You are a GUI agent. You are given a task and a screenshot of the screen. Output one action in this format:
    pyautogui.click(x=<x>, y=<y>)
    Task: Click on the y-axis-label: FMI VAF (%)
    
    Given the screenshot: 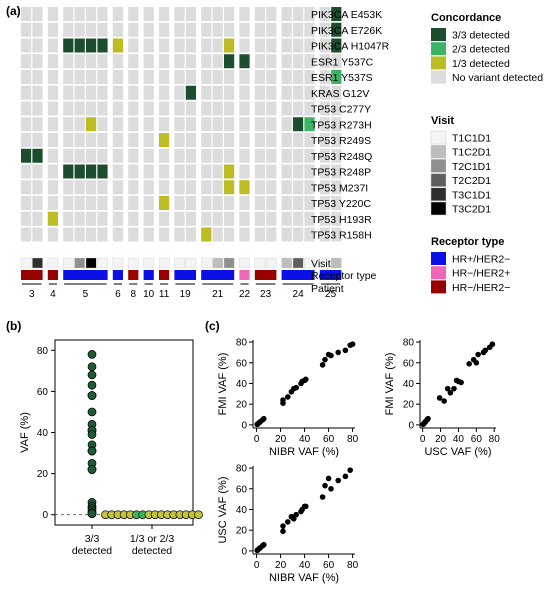 What is the action you would take?
    pyautogui.click(x=223, y=384)
    